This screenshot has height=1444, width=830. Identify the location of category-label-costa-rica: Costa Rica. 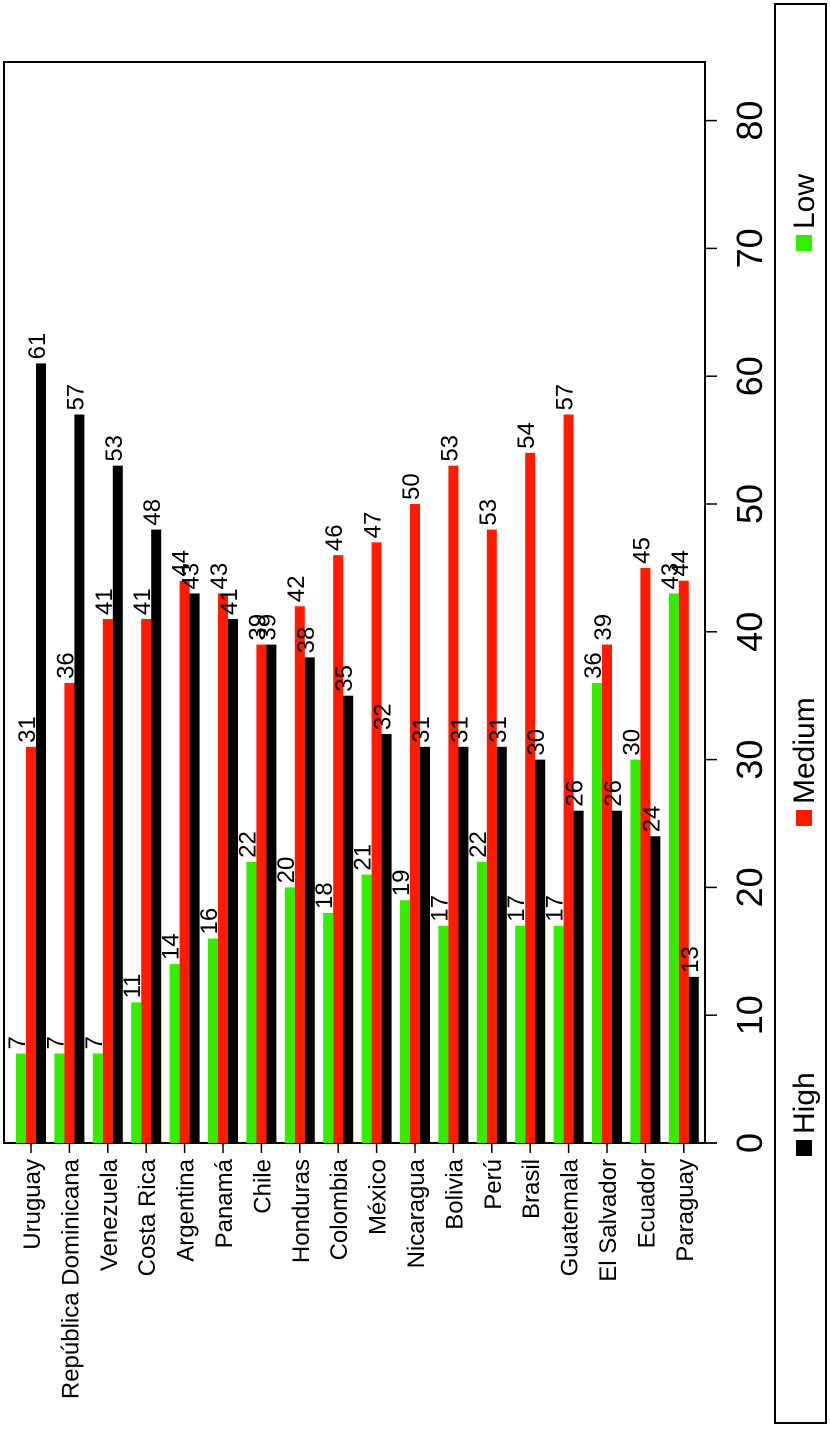
(147, 1217).